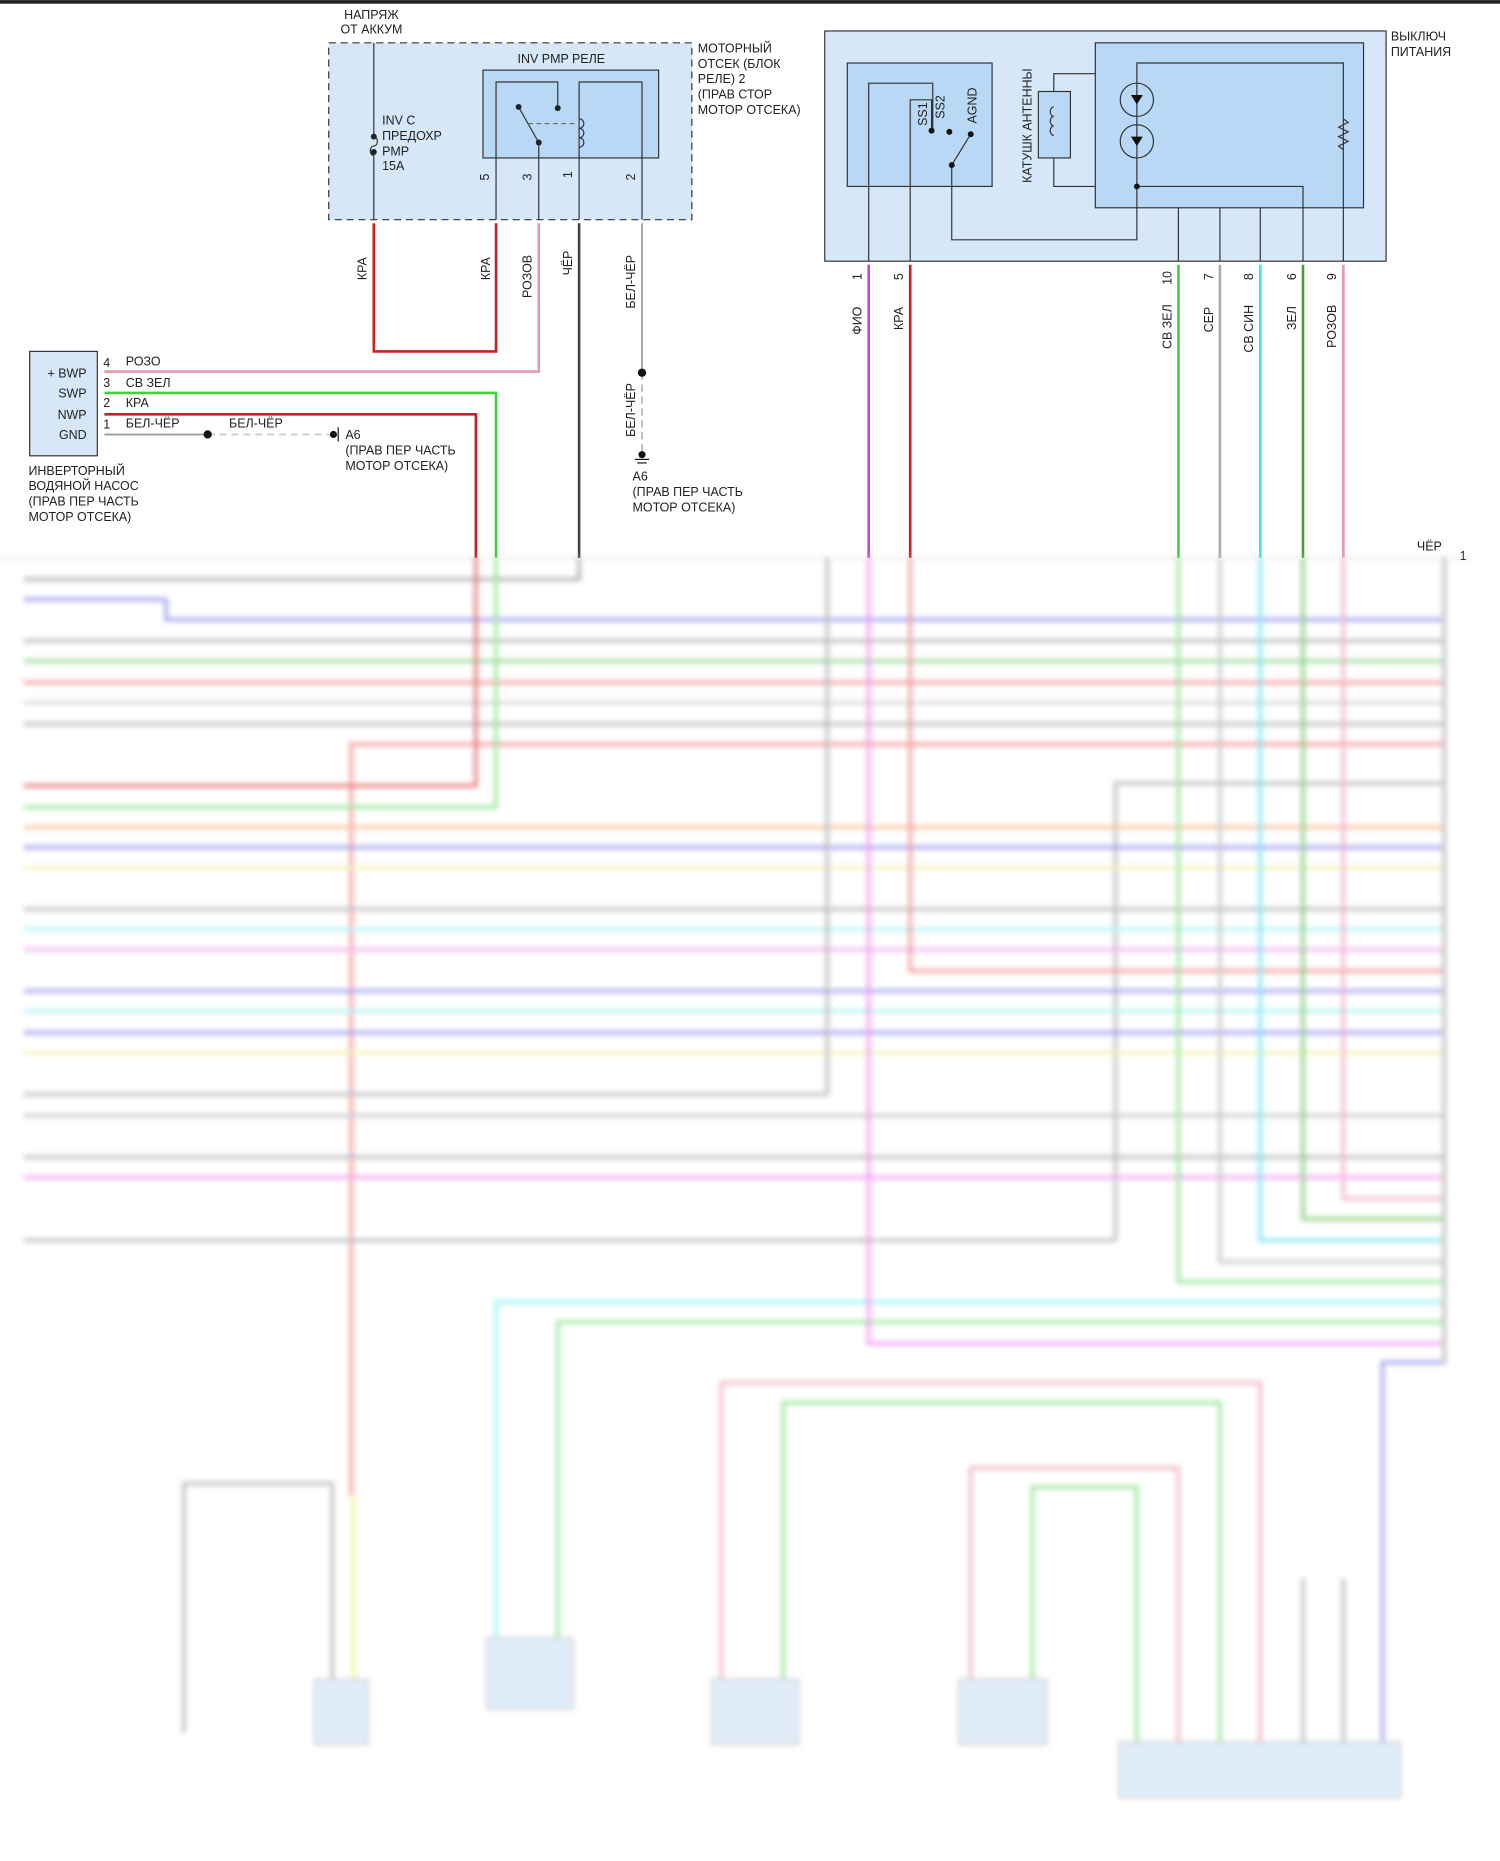  What do you see at coordinates (1106, 411) in the screenshot?
I see `power-switch-wires` at bounding box center [1106, 411].